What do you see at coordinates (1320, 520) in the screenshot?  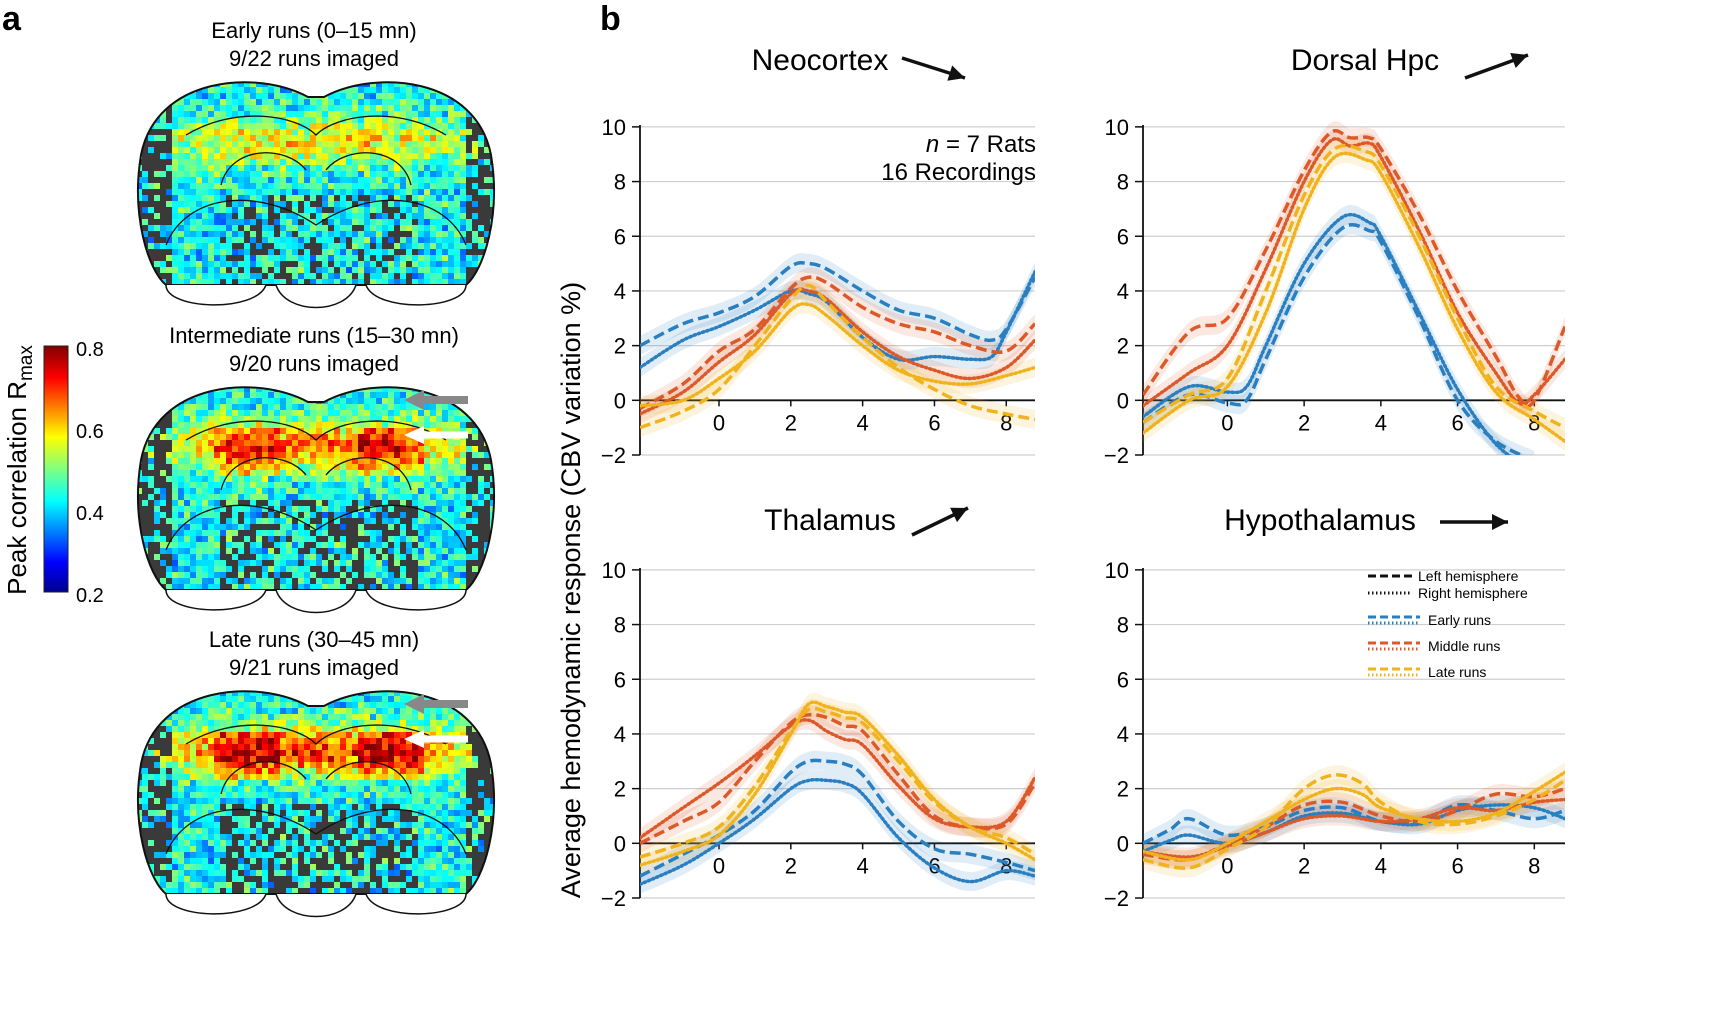 I see `chart-title: Hypothalamus` at bounding box center [1320, 520].